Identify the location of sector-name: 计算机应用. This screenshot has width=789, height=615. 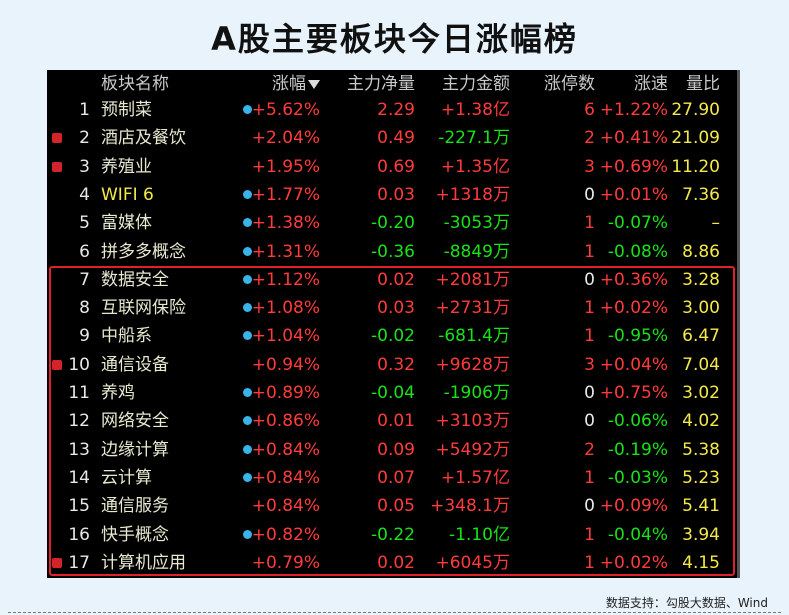
(143, 562).